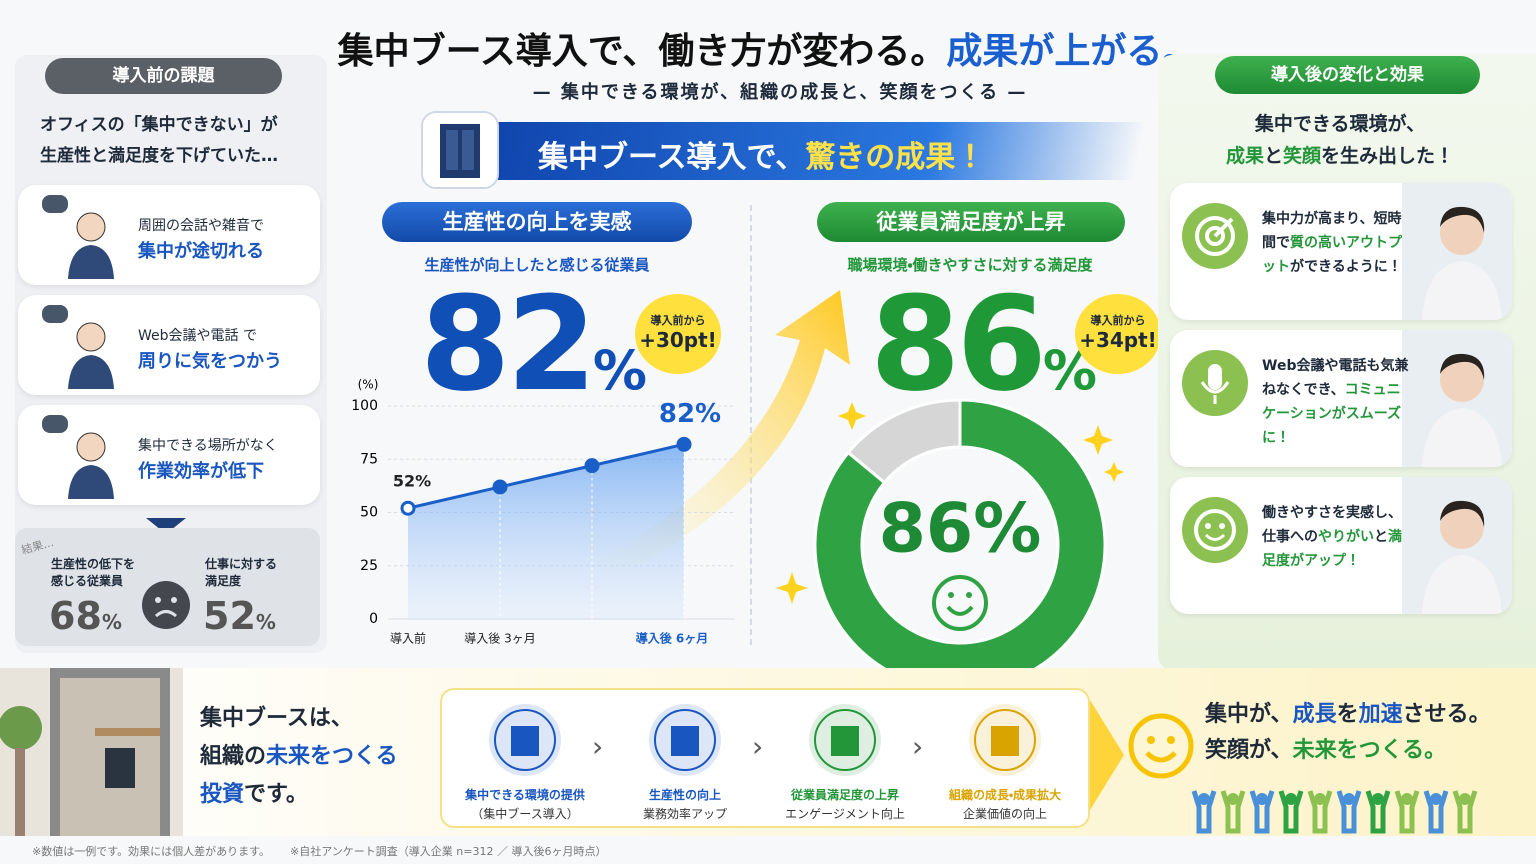 Image resolution: width=1536 pixels, height=864 pixels. What do you see at coordinates (332, 756) in the screenshot?
I see `text-segment: 未来をつくる` at bounding box center [332, 756].